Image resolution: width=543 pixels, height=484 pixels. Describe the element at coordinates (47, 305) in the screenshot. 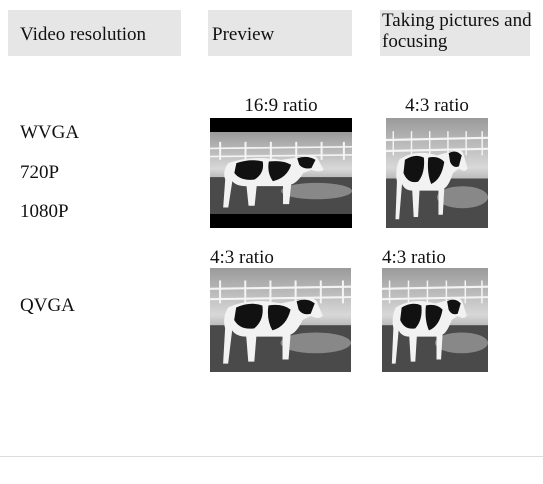

I see `resolution: QVGA` at that location.